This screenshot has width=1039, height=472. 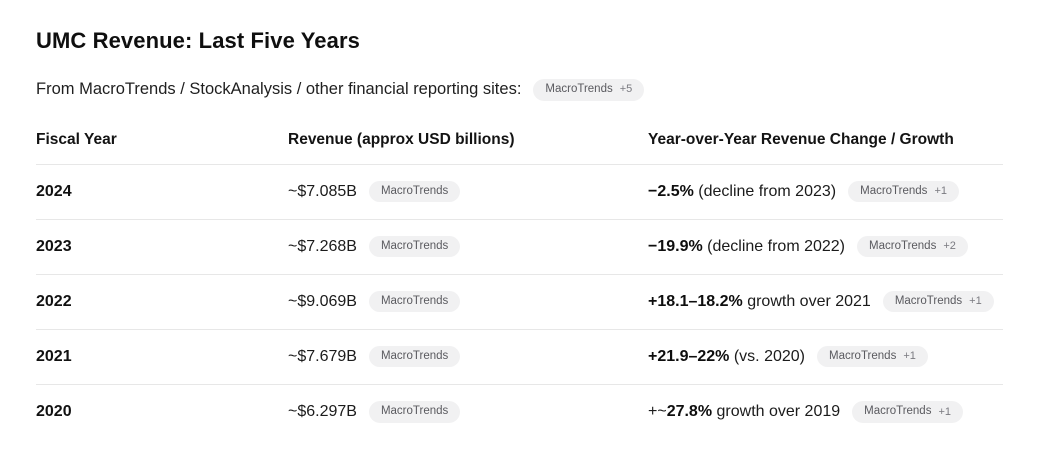 What do you see at coordinates (776, 411) in the screenshot?
I see `growth-description: growth over 2019` at bounding box center [776, 411].